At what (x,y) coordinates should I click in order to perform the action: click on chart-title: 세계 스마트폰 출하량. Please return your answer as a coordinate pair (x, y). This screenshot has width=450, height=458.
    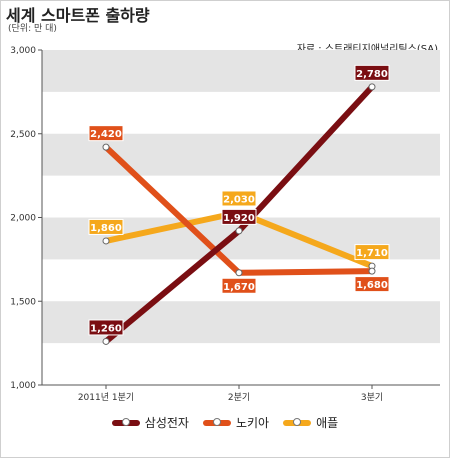
    Looking at the image, I should click on (78, 15).